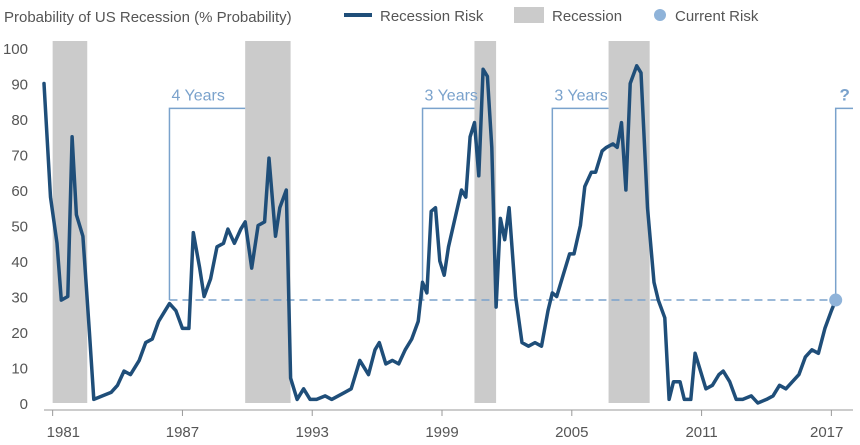 Image resolution: width=860 pixels, height=445 pixels. I want to click on y-tick-label-30: 30, so click(19, 298).